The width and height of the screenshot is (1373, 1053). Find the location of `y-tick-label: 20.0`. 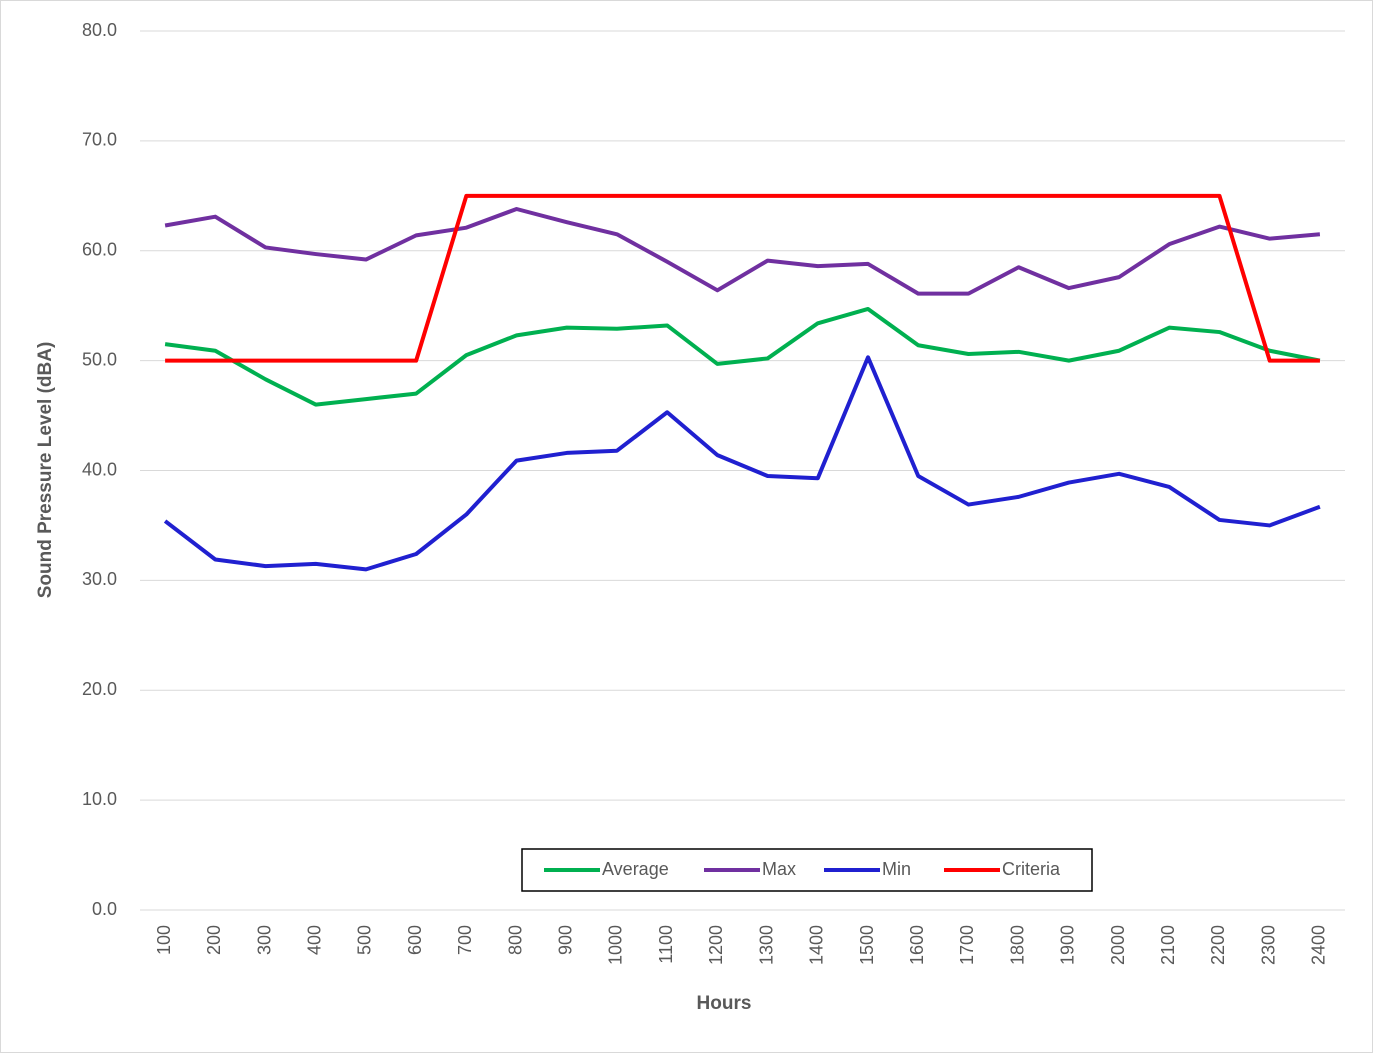

y-tick-label: 20.0 is located at coordinates (99, 689).